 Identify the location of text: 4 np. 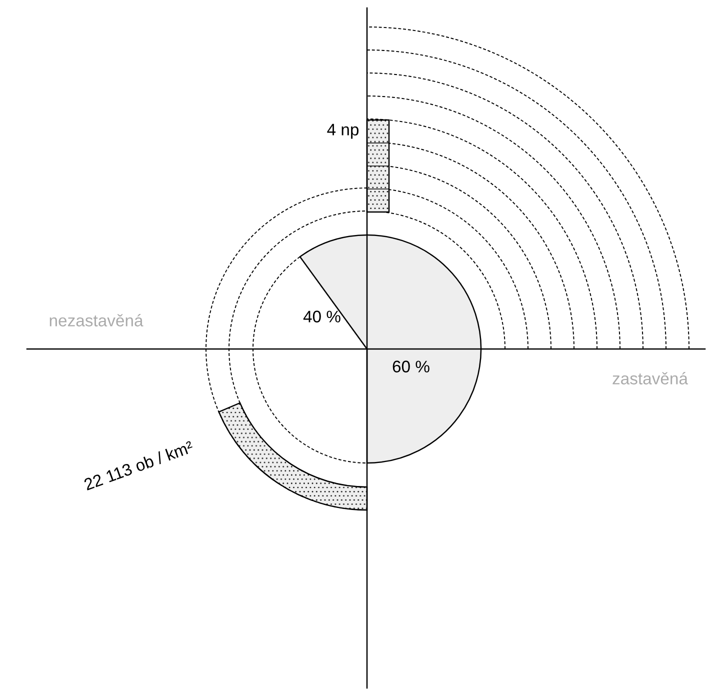
(343, 131).